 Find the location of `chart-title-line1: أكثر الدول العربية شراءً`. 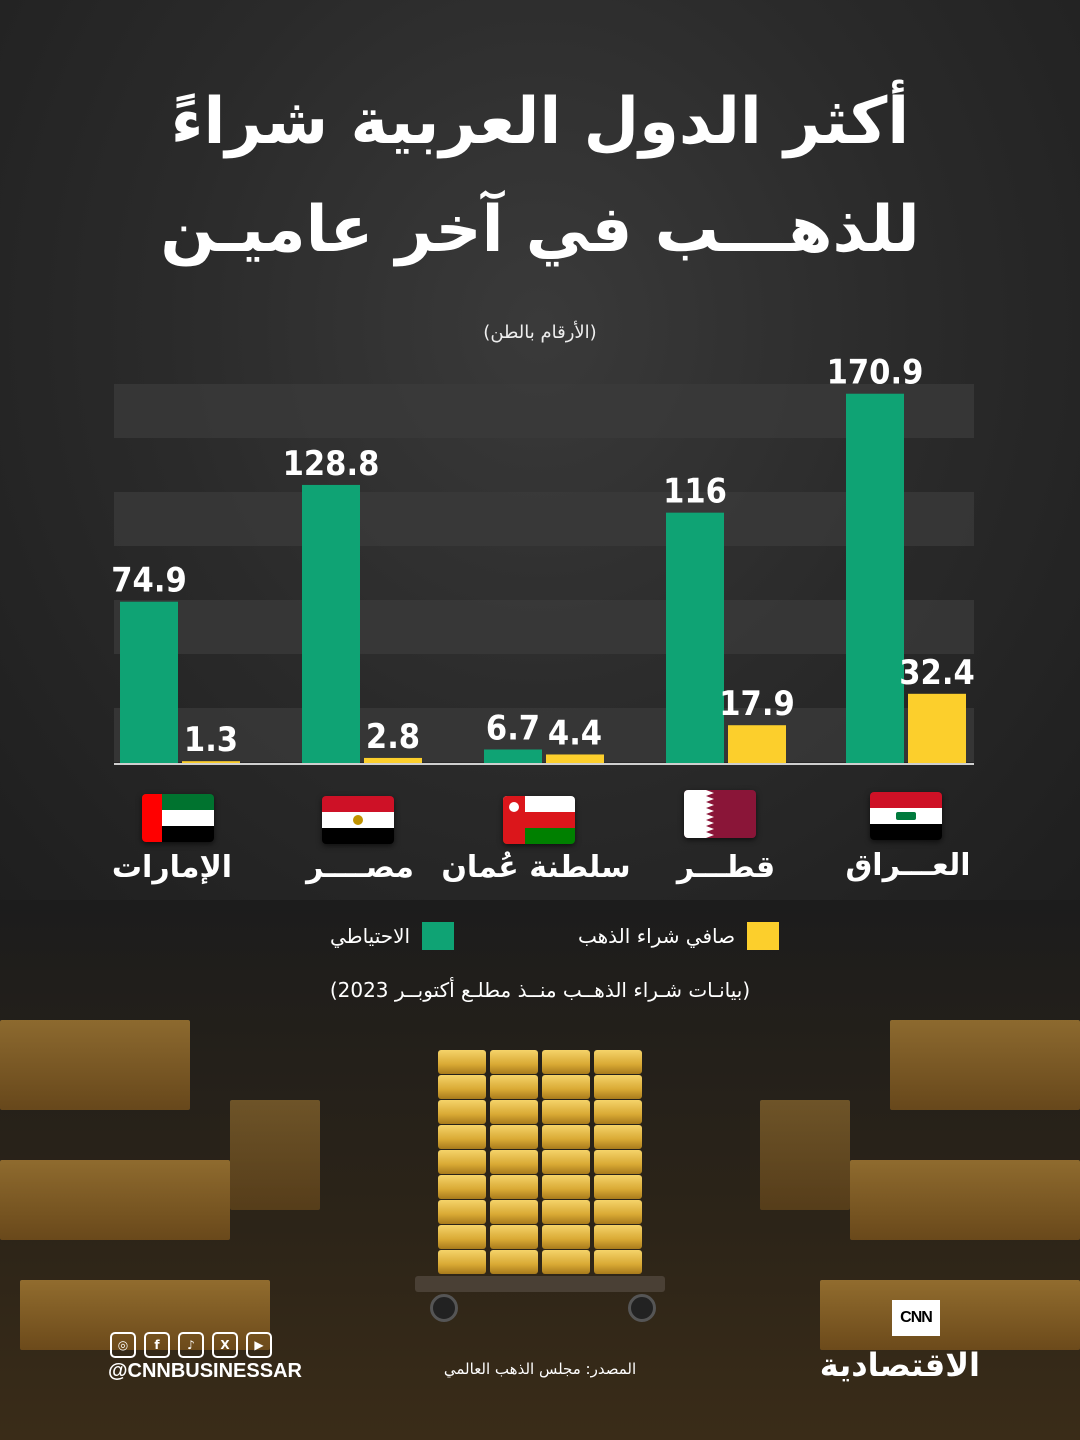

chart-title-line1: أكثر الدول العربية شراءً is located at coordinates (540, 122).